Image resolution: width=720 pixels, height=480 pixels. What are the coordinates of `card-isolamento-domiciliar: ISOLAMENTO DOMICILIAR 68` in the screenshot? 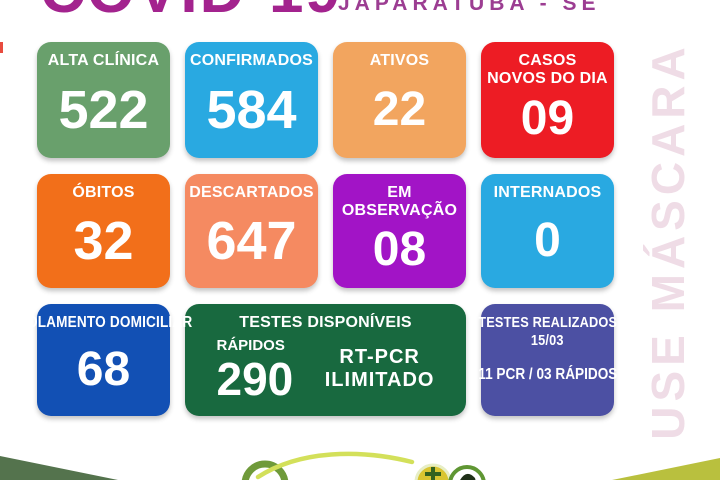 It's located at (103, 360).